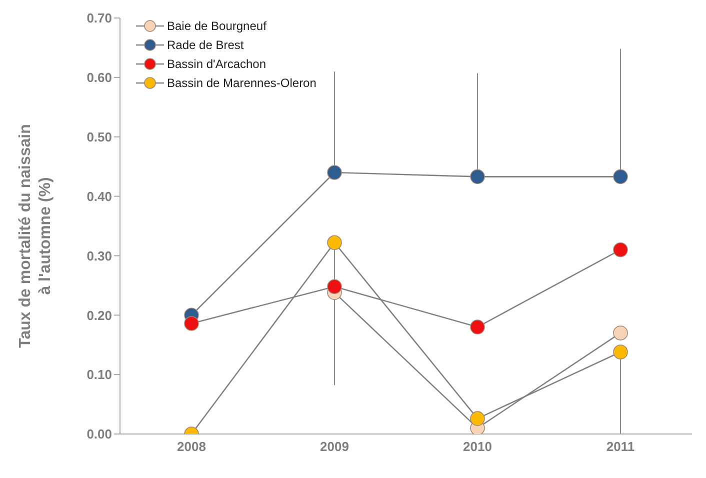  Describe the element at coordinates (334, 446) in the screenshot. I see `x-tick-label: 2009` at that location.